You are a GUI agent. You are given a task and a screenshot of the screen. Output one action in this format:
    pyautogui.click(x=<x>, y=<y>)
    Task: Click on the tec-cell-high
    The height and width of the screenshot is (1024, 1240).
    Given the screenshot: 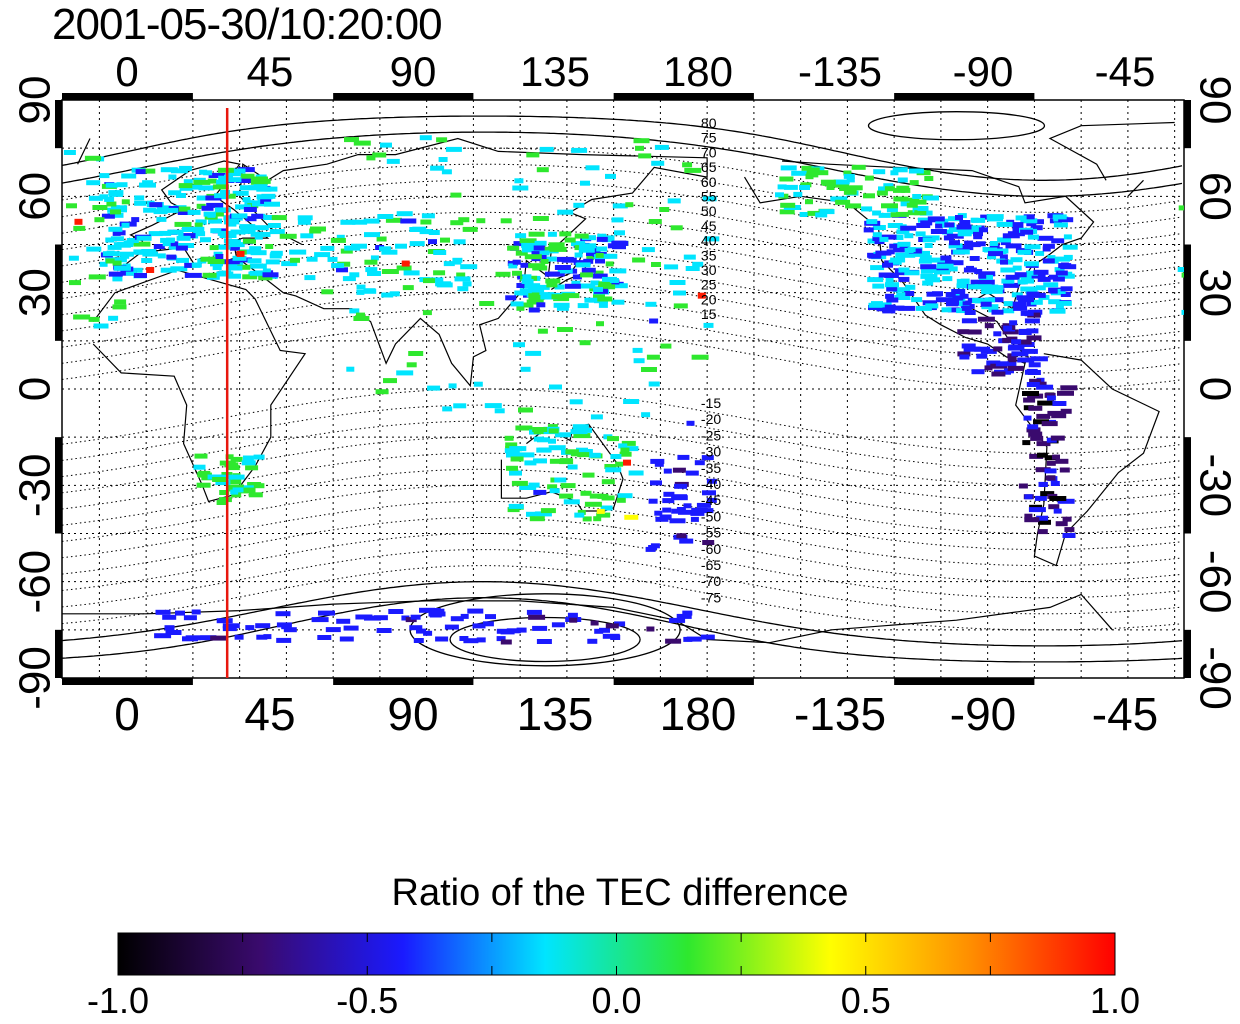 What is the action you would take?
    pyautogui.click(x=150, y=269)
    